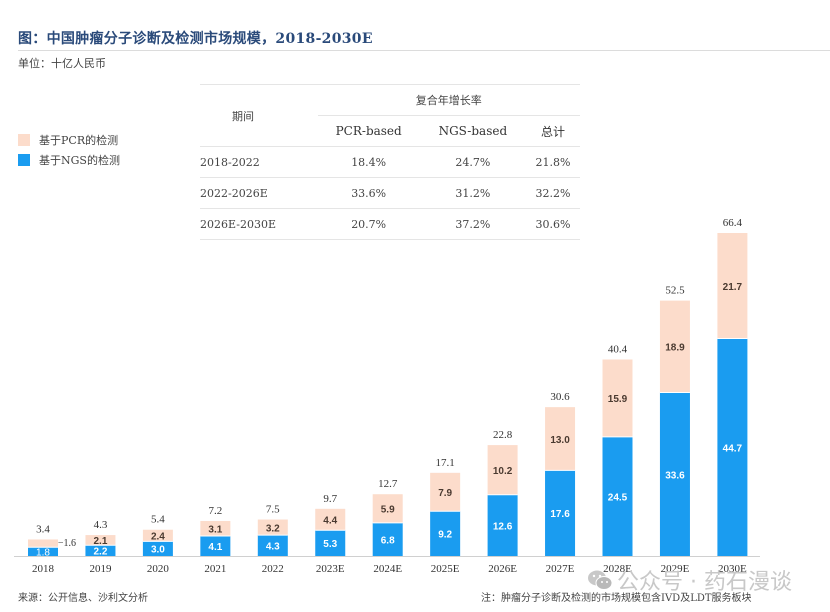 The image size is (830, 612). Describe the element at coordinates (733, 223) in the screenshot. I see `data-label-total: 66.4` at that location.